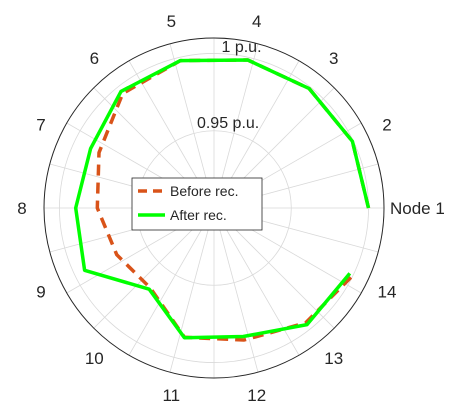  What do you see at coordinates (417, 208) in the screenshot?
I see `angular-tick-label: Node 1` at bounding box center [417, 208].